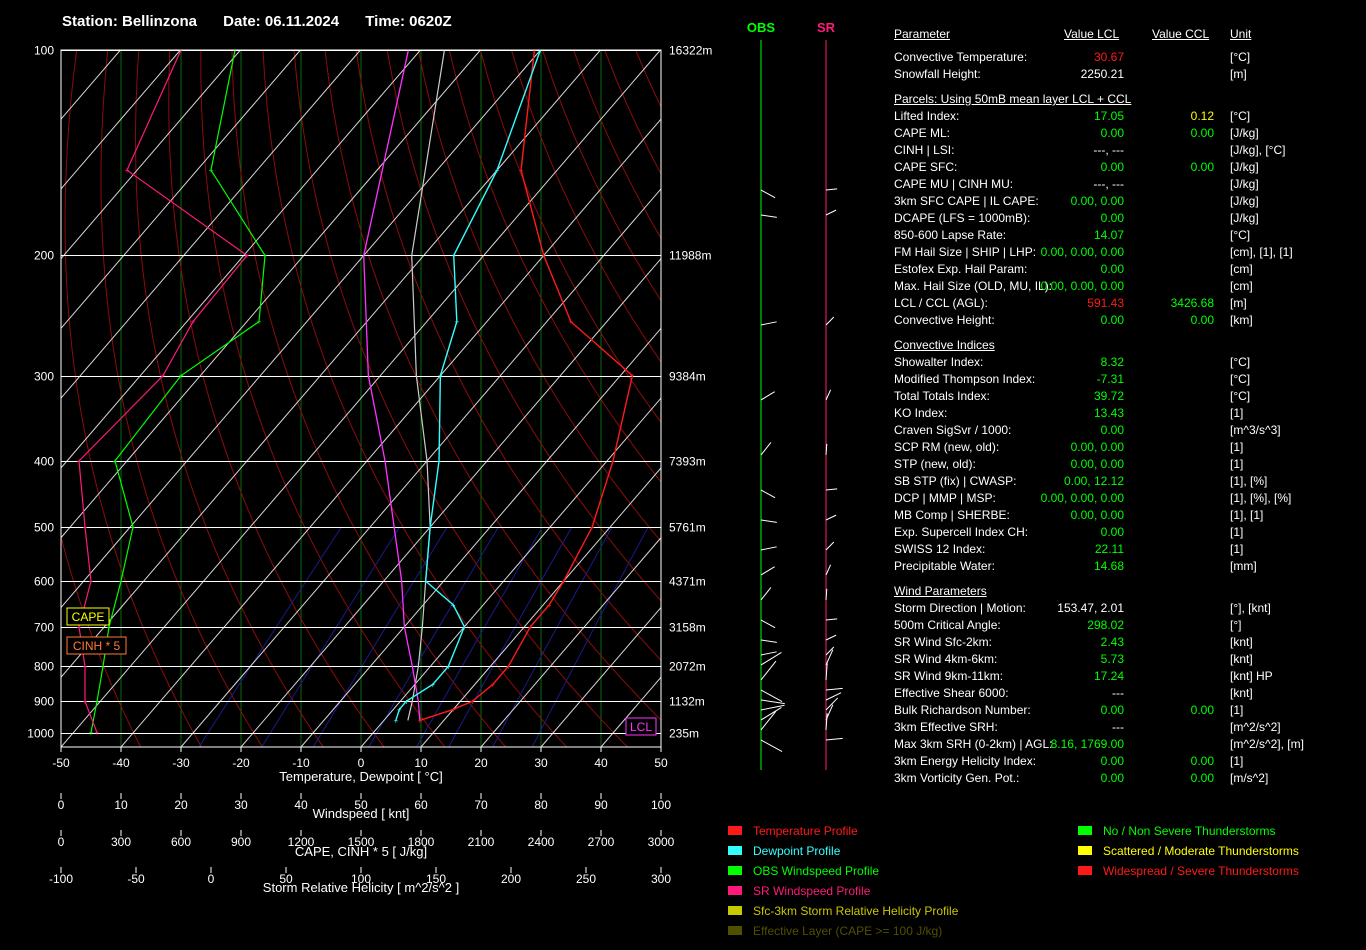 The width and height of the screenshot is (1366, 950). I want to click on row-parameter: Craven SigSvr / 1000:, so click(953, 430).